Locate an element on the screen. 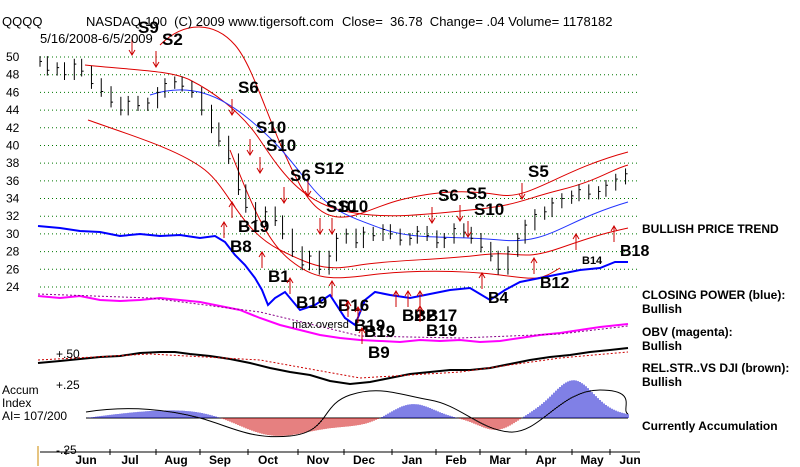 The image size is (800, 467). signal-label: B14 is located at coordinates (592, 261).